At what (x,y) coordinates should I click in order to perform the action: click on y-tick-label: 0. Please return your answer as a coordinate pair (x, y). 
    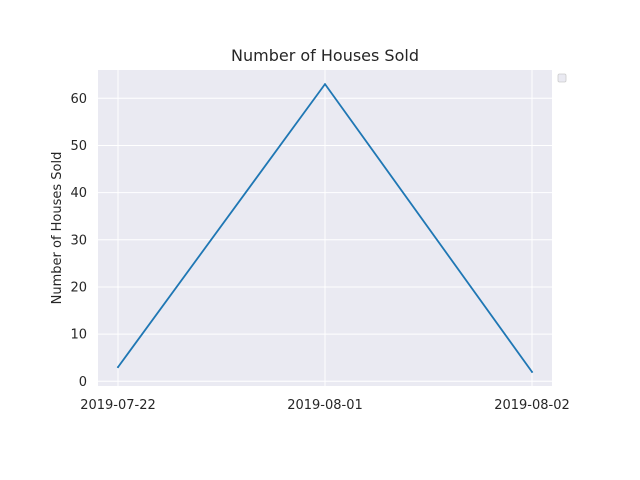
    Looking at the image, I should click on (83, 382).